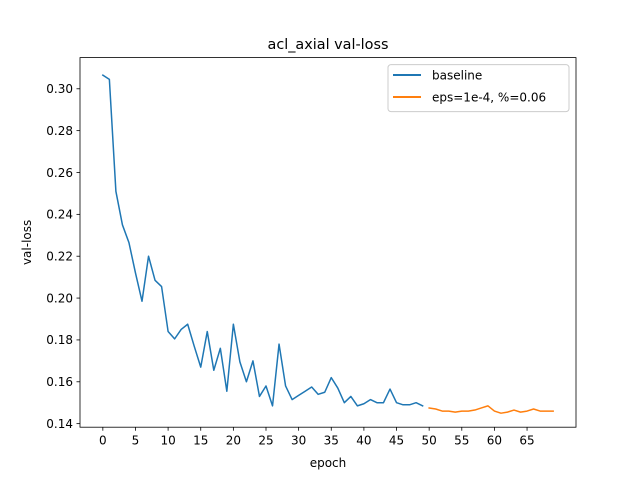 This screenshot has width=640, height=480. I want to click on legend-box, so click(478, 88).